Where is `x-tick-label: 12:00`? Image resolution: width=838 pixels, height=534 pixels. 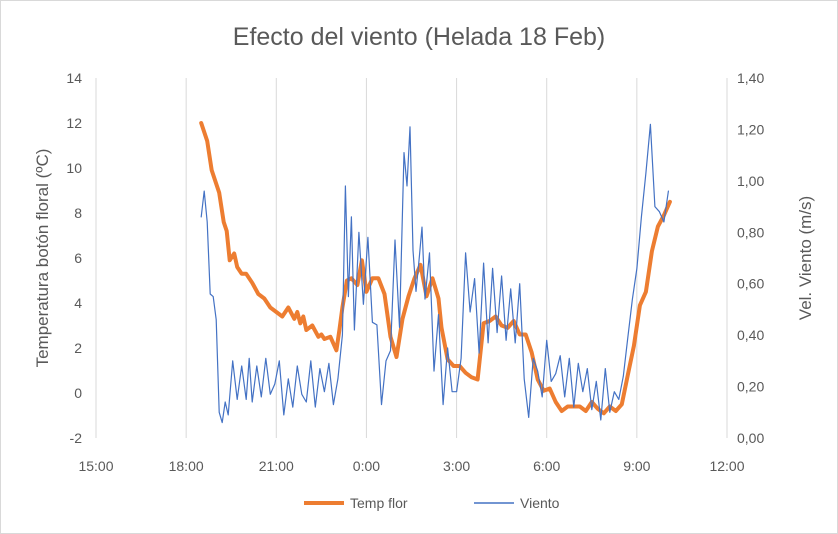 x-tick-label: 12:00 is located at coordinates (726, 466).